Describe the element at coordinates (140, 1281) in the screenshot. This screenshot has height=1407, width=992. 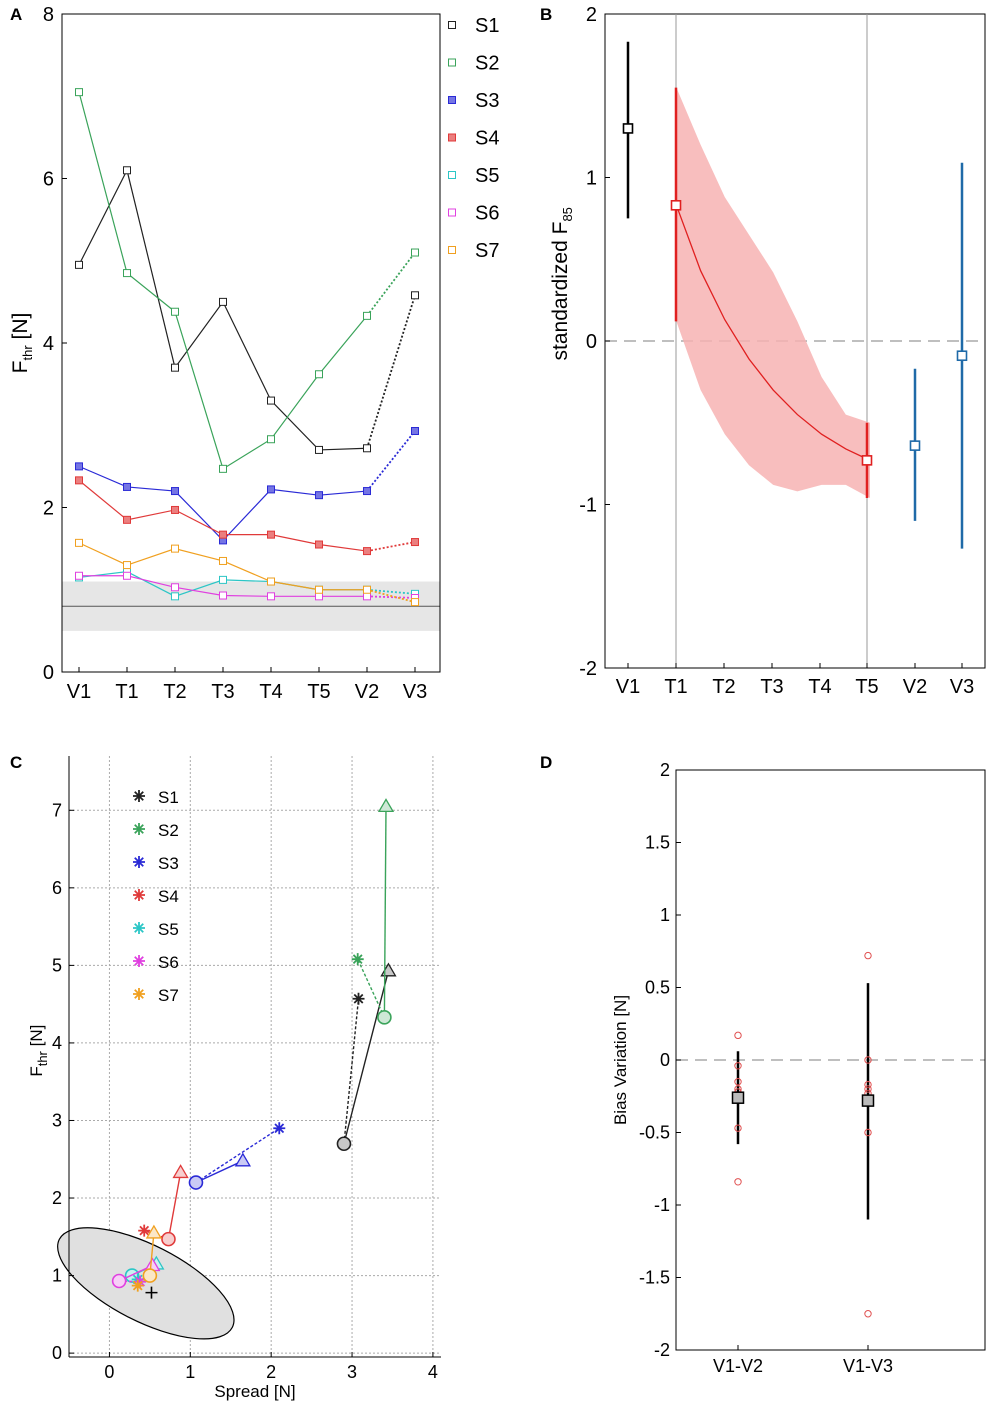
I see `star-marker-s6` at that location.